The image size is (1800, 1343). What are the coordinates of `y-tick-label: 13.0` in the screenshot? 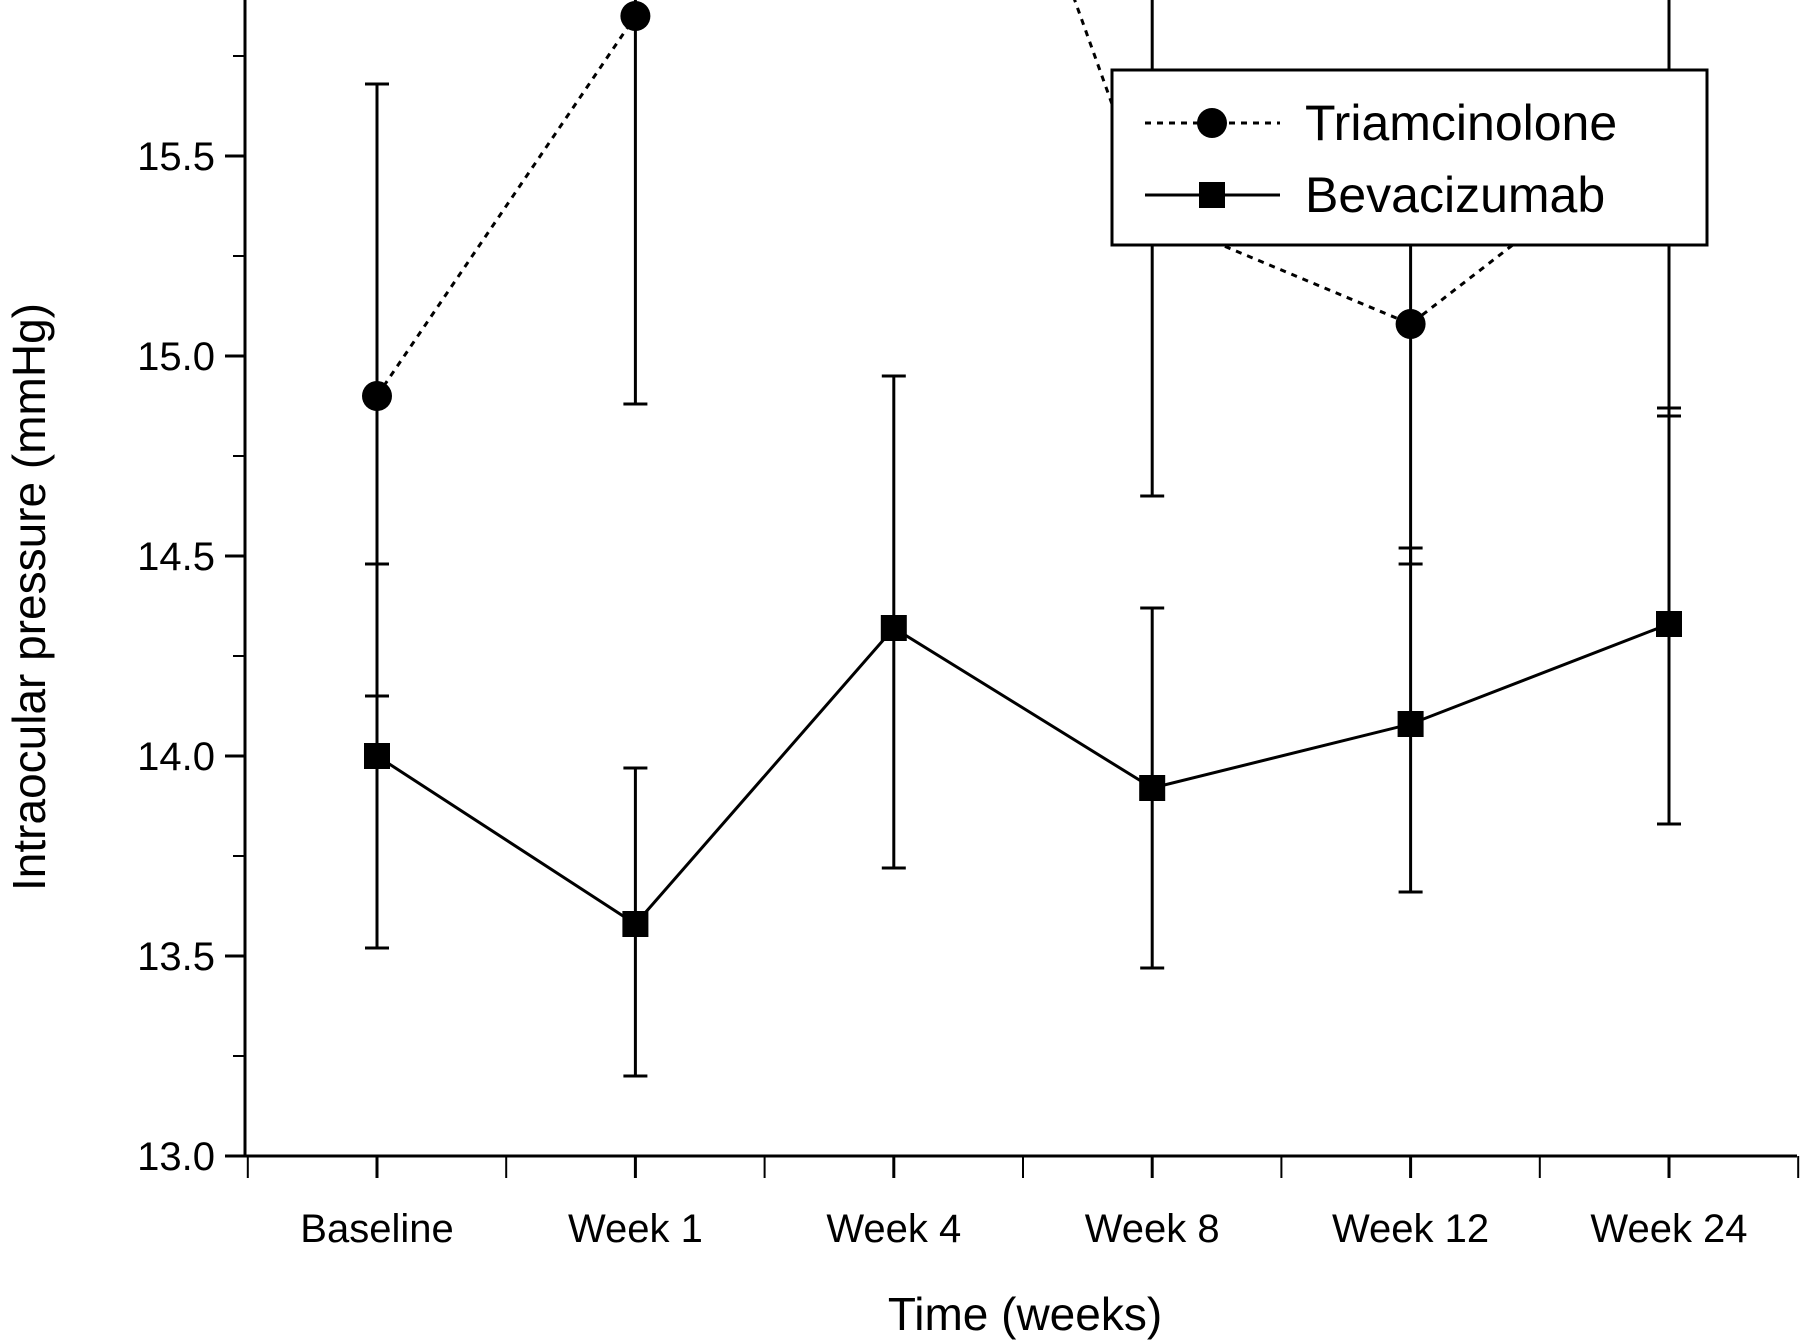 It's located at (176, 1157).